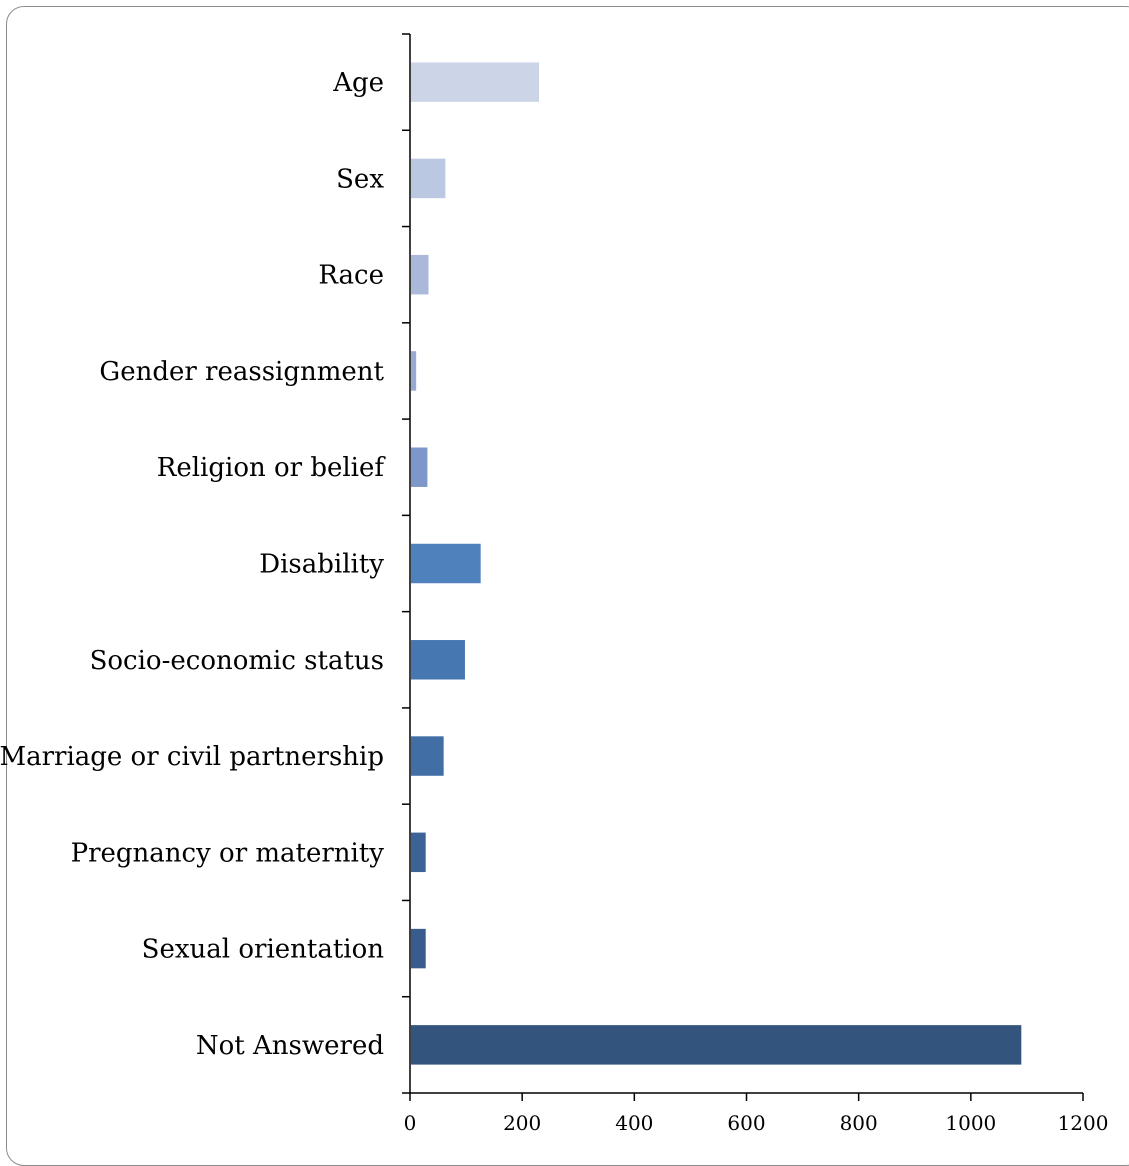  I want to click on x-tick-label: 0, so click(410, 1123).